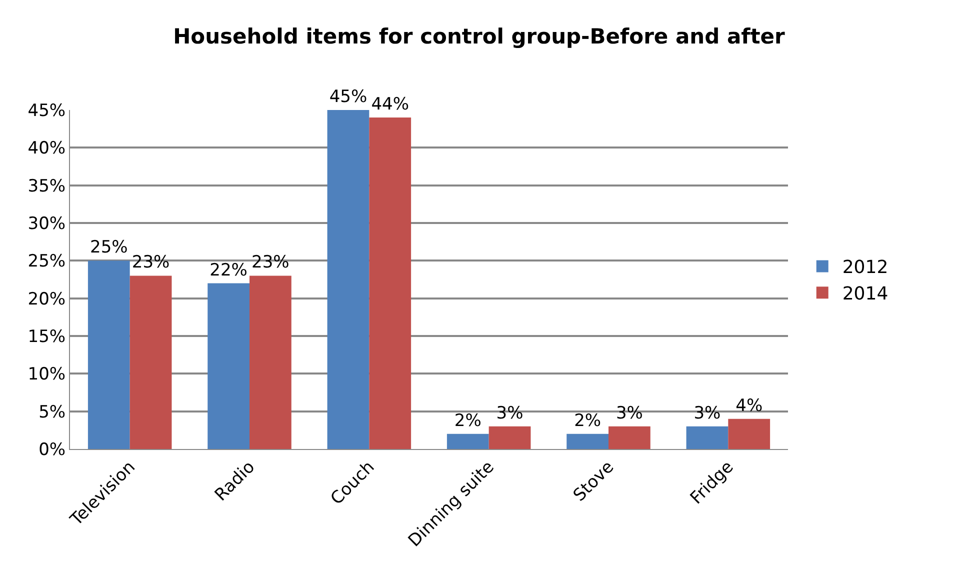 This screenshot has width=958, height=579. I want to click on y-tick-label: 25%, so click(47, 262).